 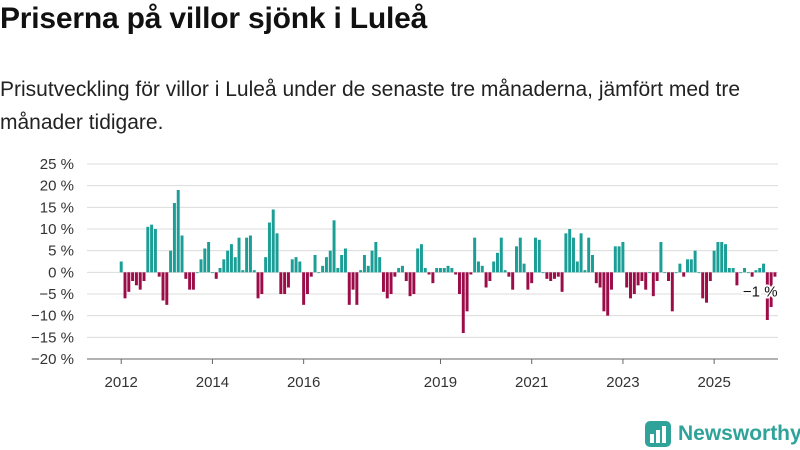 I want to click on y-tick-label: −10 %, so click(x=52, y=316).